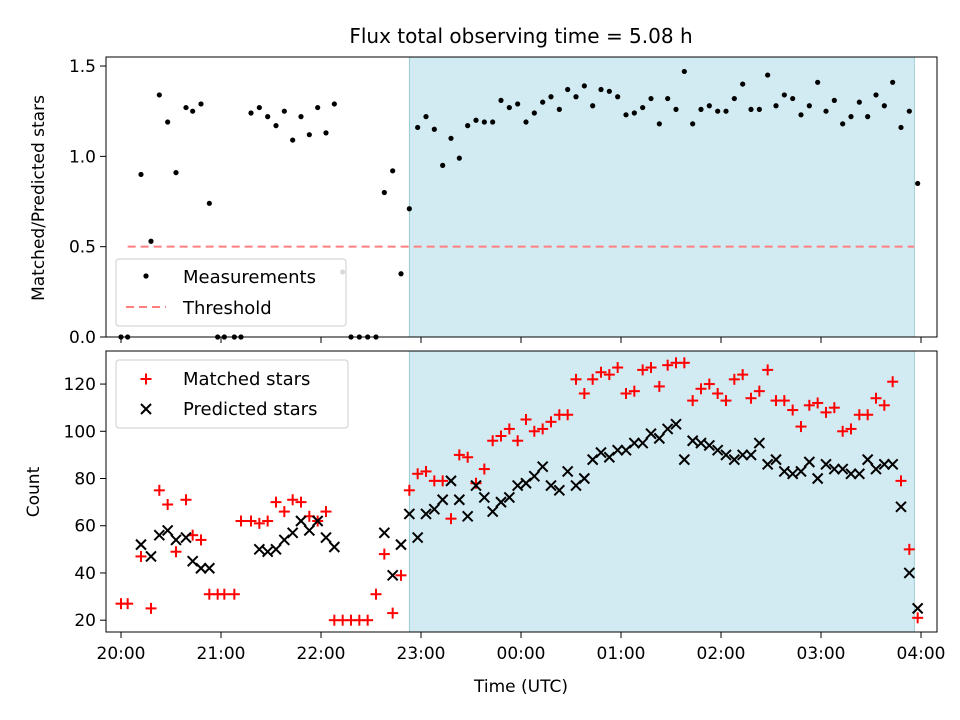 This screenshot has width=960, height=720. Describe the element at coordinates (421, 654) in the screenshot. I see `x-tick-label: 23:00` at that location.